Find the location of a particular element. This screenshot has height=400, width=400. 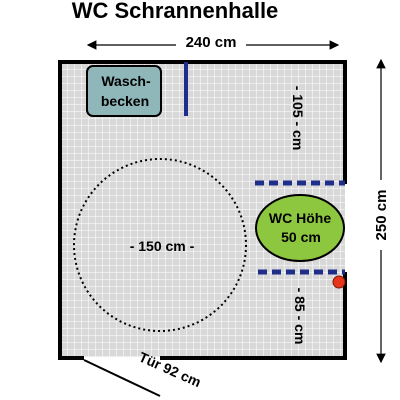

width-label: 240 cm is located at coordinates (211, 42).